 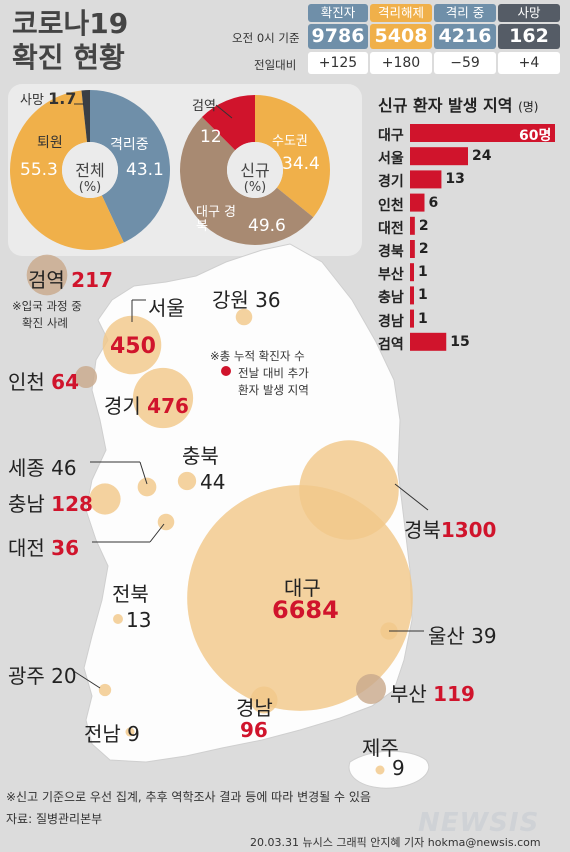 What do you see at coordinates (62, 98) in the screenshot?
I see `pie1-deaths-value: 1.7` at bounding box center [62, 98].